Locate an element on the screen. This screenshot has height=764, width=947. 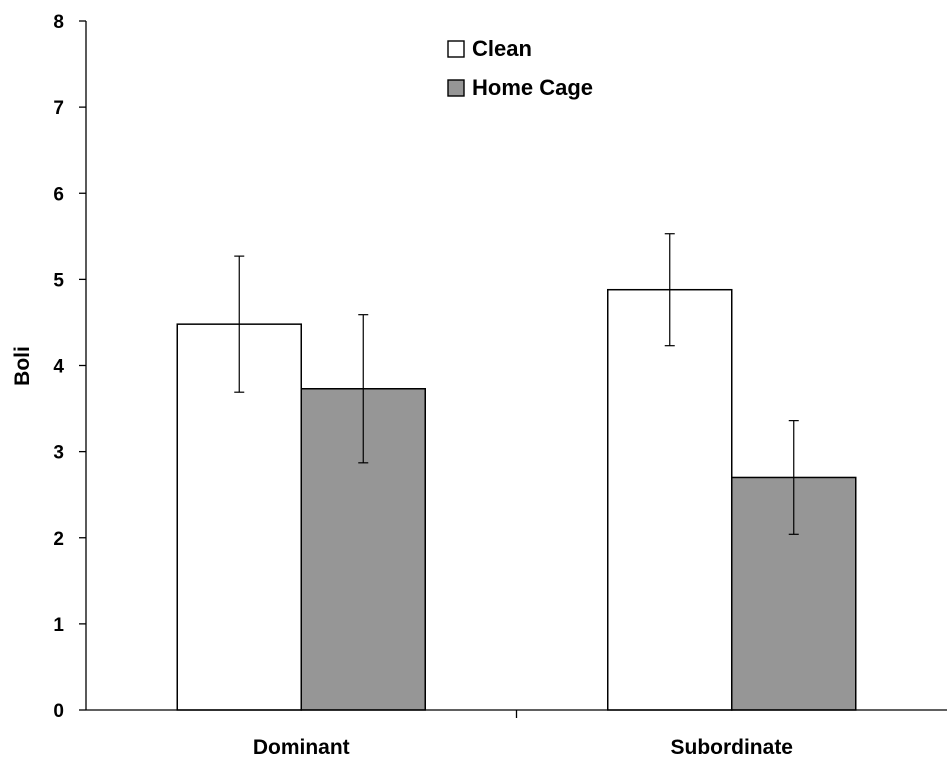
y-tick-label: 6 is located at coordinates (58, 194).